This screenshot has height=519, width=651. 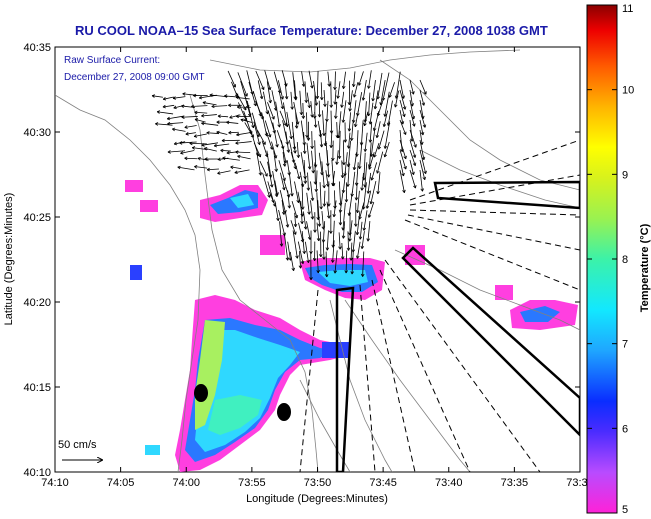 What do you see at coordinates (628, 91) in the screenshot?
I see `colorbar-tick-label: 10` at bounding box center [628, 91].